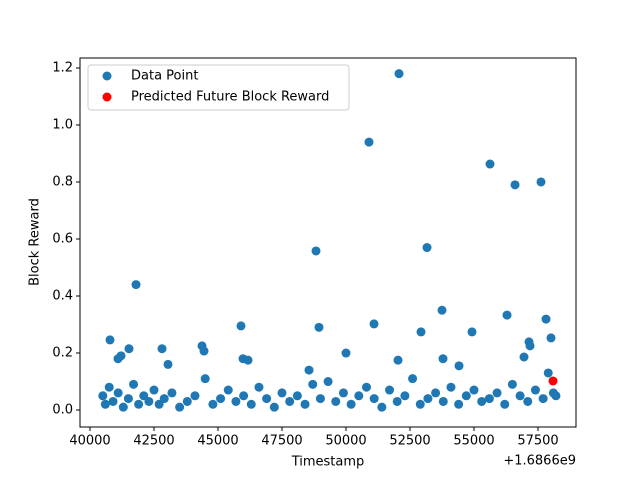 The height and width of the screenshot is (484, 640). Describe the element at coordinates (62, 353) in the screenshot. I see `y-tick-label: 0.2` at that location.